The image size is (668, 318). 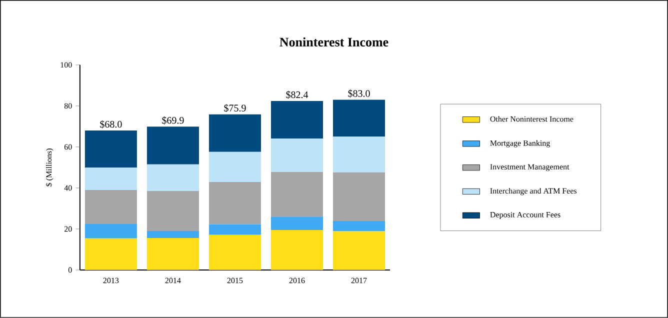 What do you see at coordinates (111, 281) in the screenshot?
I see `x-tick-label: 2013` at bounding box center [111, 281].